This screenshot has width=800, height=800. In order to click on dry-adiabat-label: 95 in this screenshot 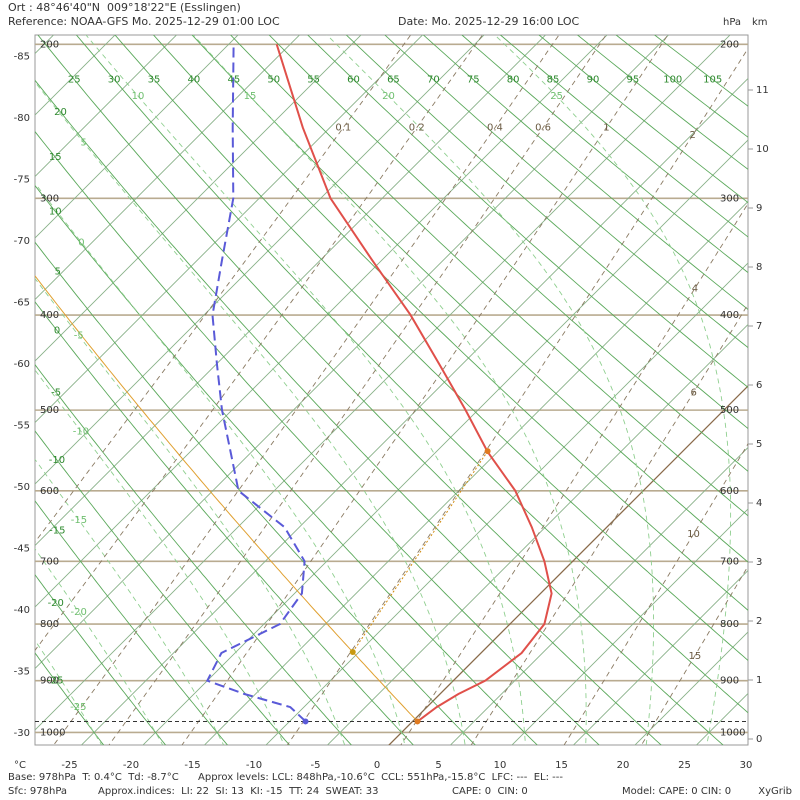, I will do `click(632, 79)`.